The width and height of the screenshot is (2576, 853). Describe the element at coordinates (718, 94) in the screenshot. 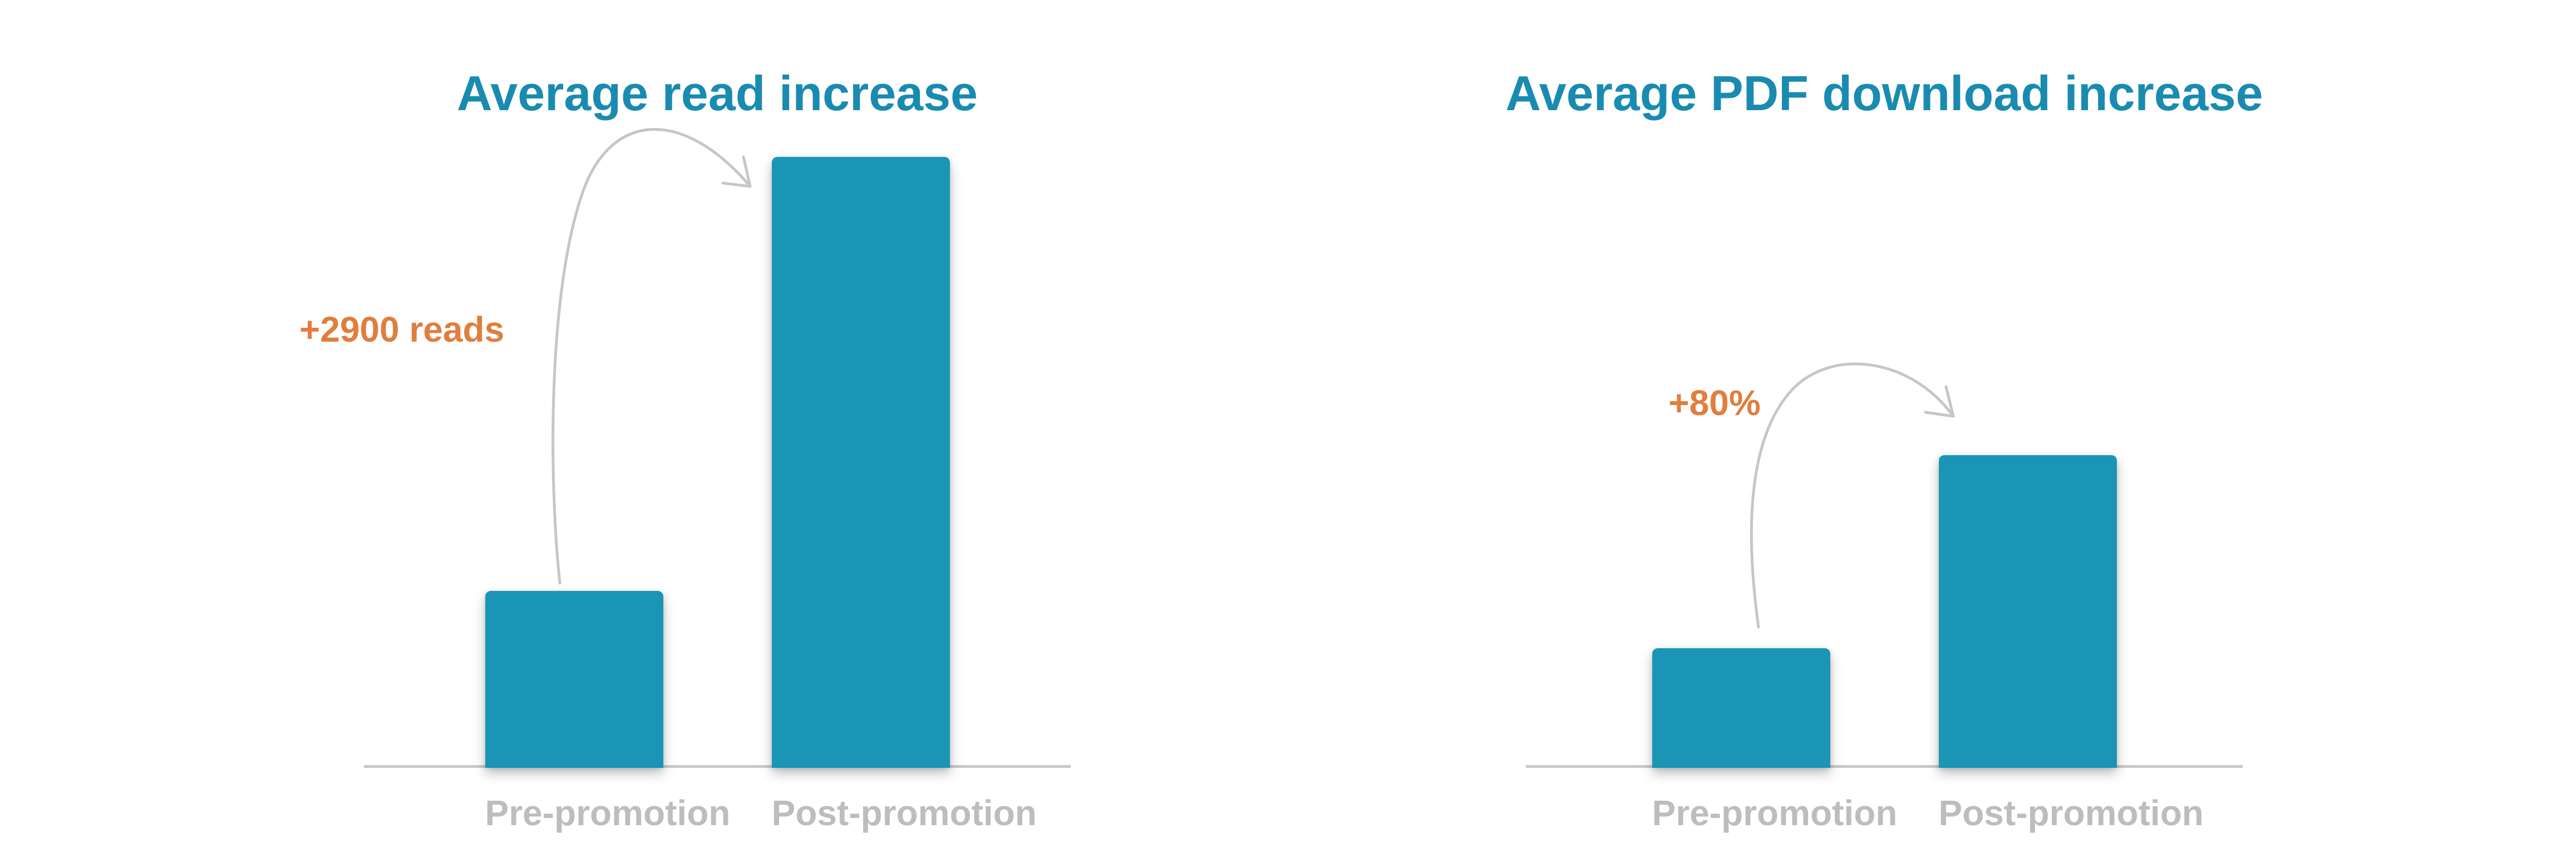

I see `chart-title: Average read increase` at that location.